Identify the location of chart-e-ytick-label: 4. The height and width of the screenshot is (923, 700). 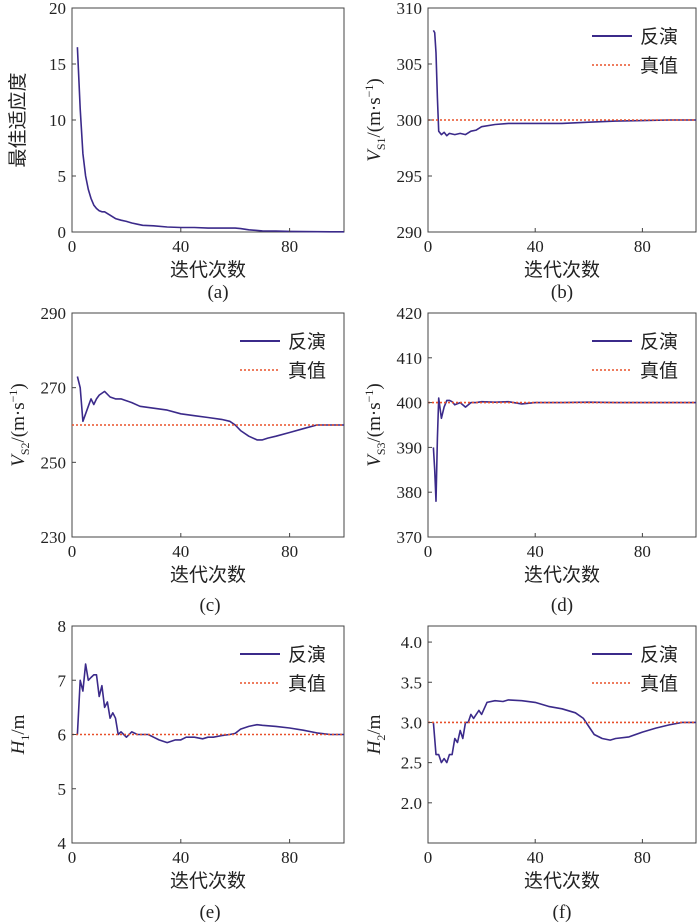
(62, 843).